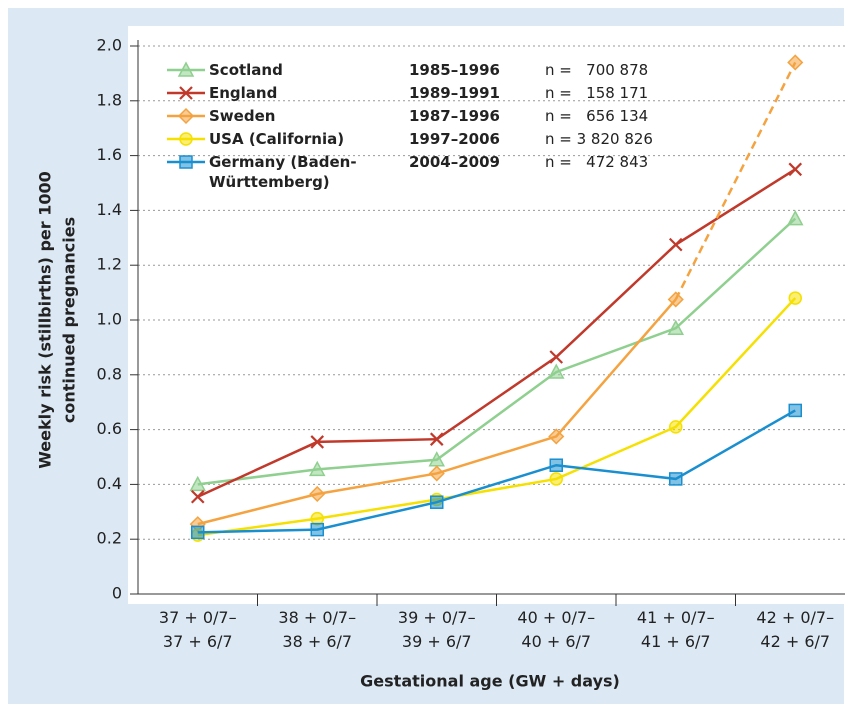 This screenshot has height=716, width=852. What do you see at coordinates (597, 70) in the screenshot?
I see `legend-n: n = 700 878` at bounding box center [597, 70].